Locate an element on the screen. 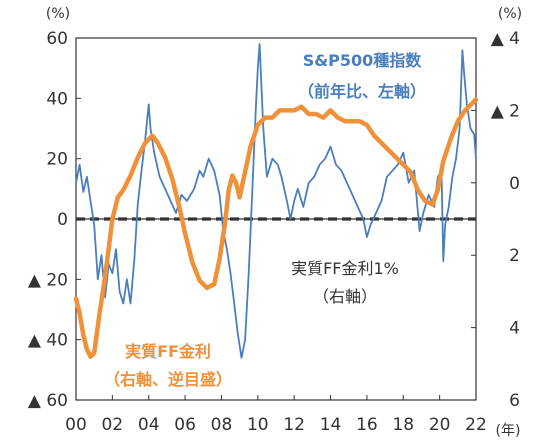 Image resolution: width=550 pixels, height=442 pixels. x-tick-label: 14 is located at coordinates (331, 425).